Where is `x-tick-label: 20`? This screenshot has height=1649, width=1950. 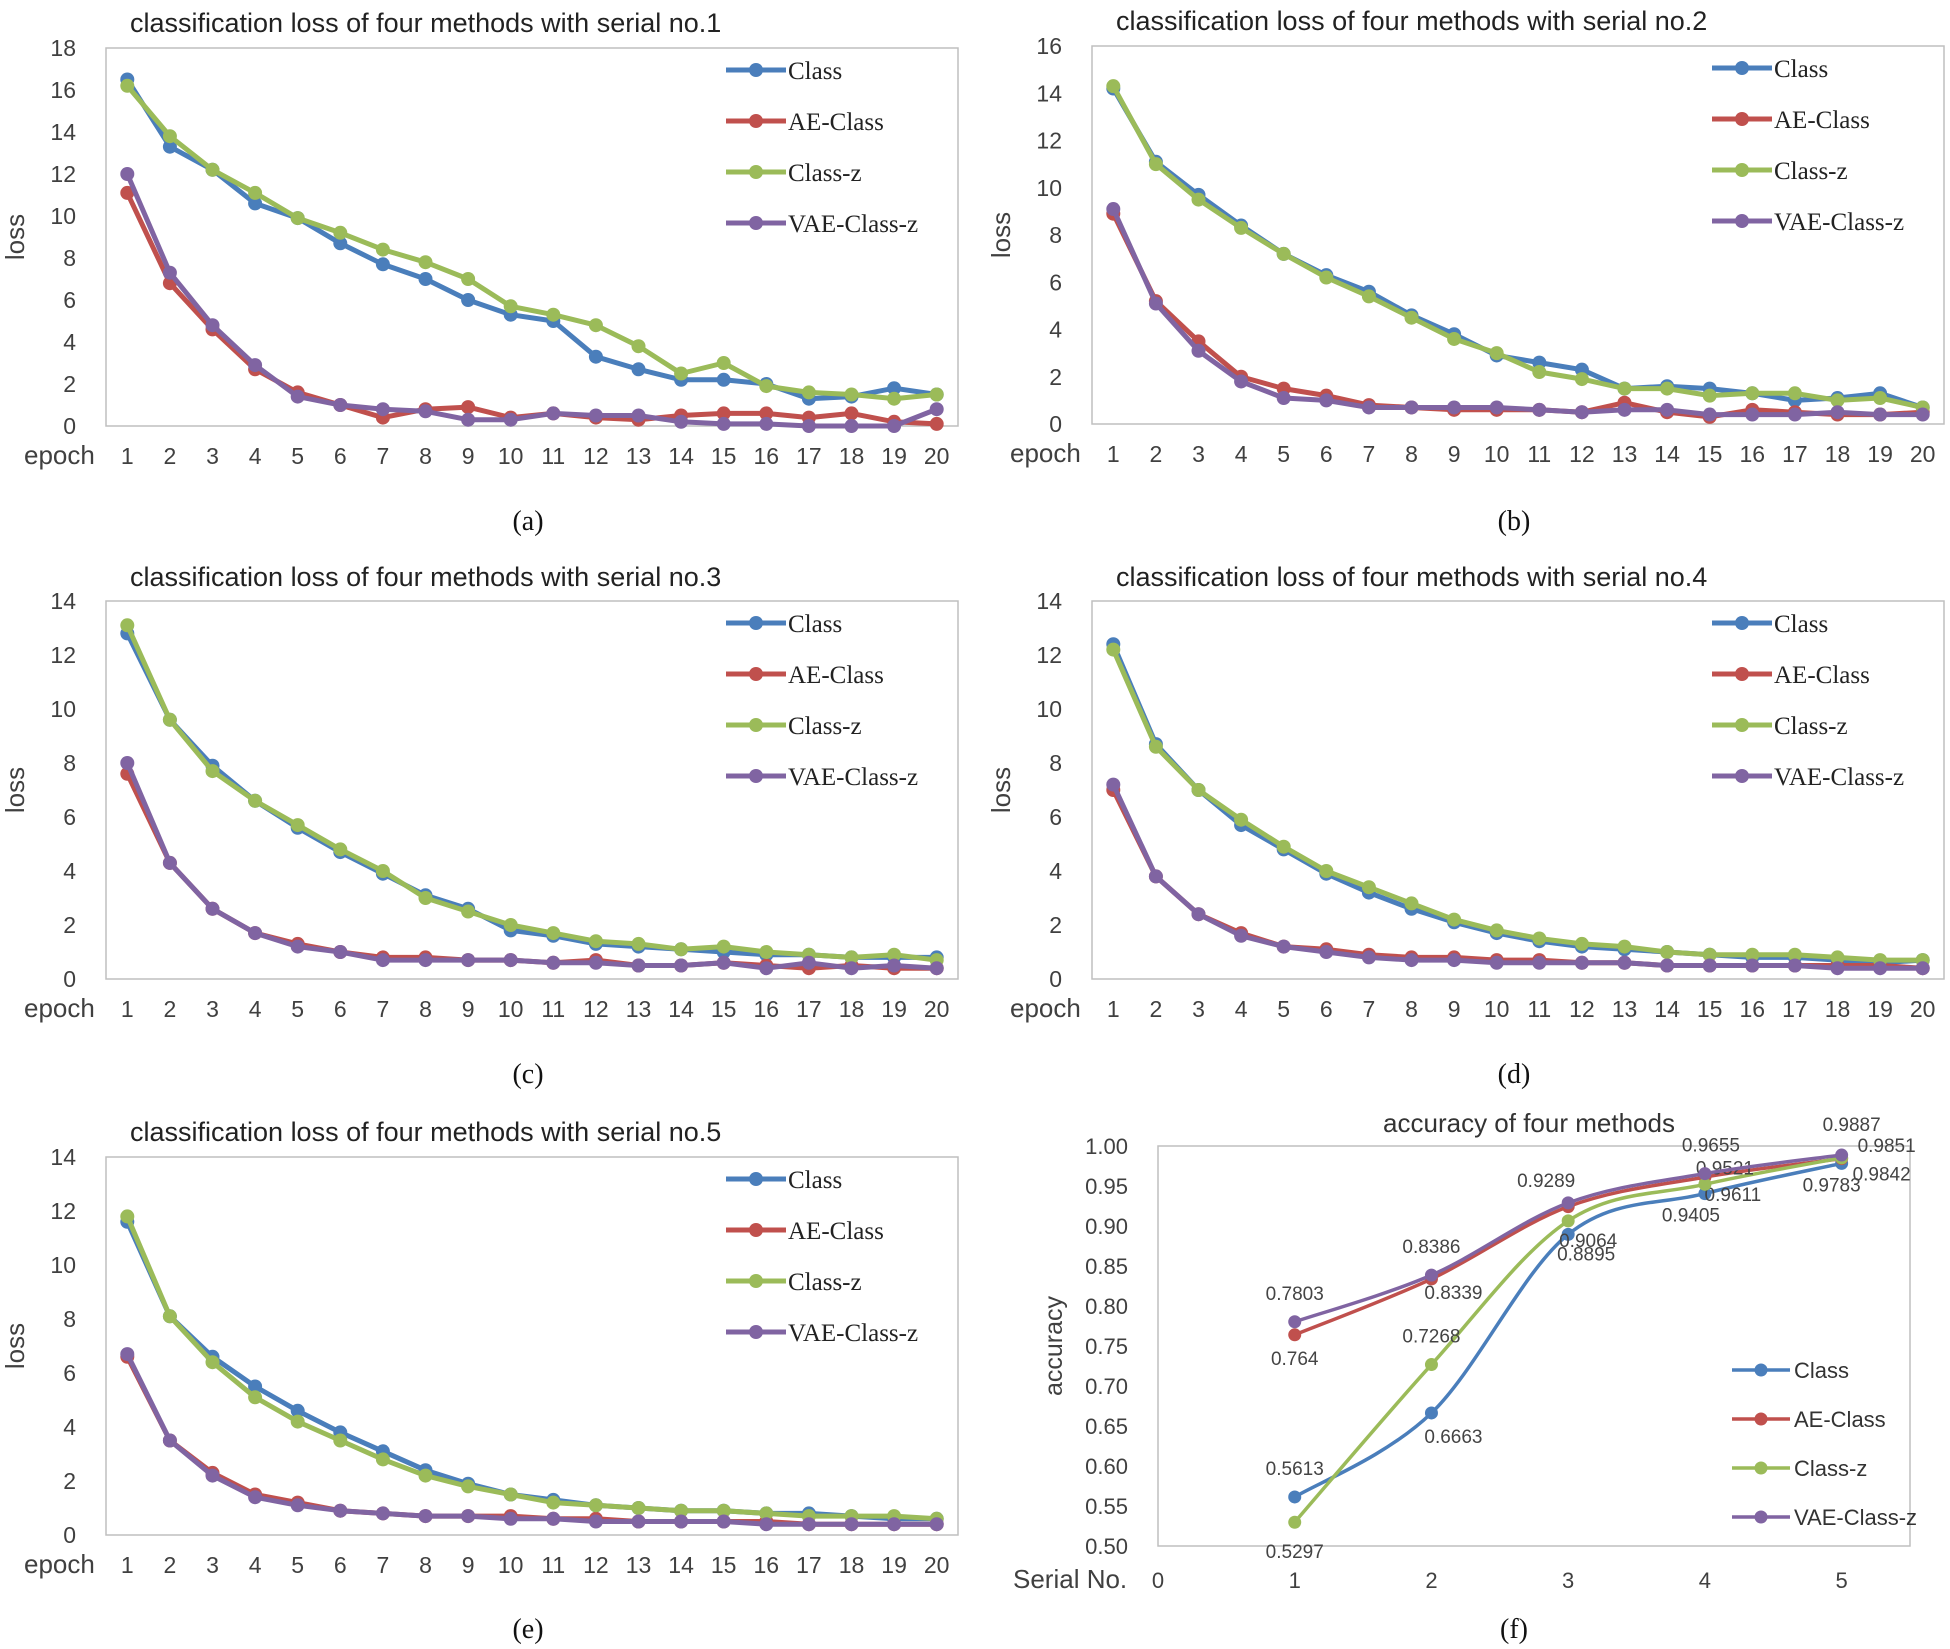
x-tick-label: 20 is located at coordinates (937, 1009).